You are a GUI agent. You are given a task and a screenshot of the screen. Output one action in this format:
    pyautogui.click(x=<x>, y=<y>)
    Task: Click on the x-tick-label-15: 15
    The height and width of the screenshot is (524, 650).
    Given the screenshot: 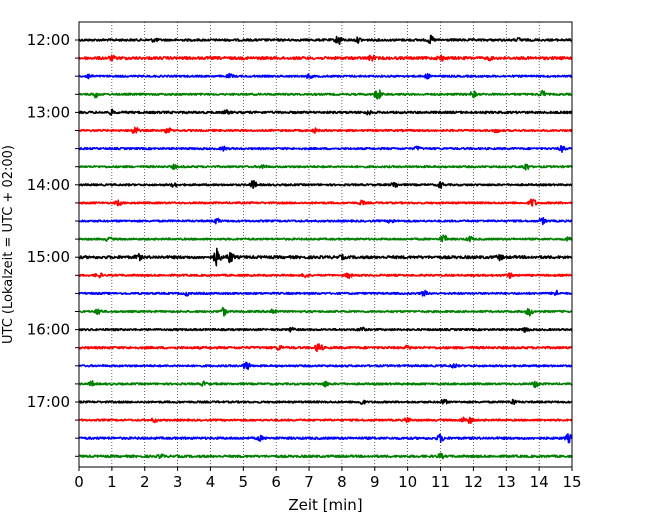 What is the action you would take?
    pyautogui.click(x=571, y=482)
    